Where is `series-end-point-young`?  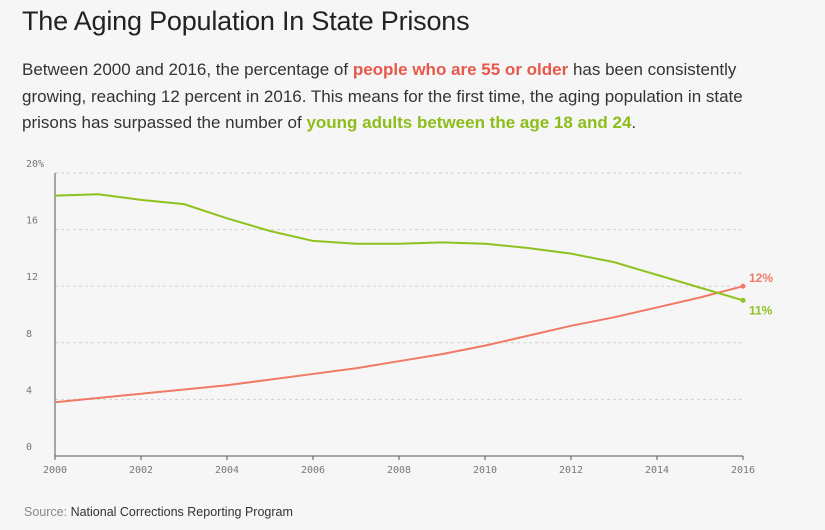 series-end-point-young is located at coordinates (743, 300).